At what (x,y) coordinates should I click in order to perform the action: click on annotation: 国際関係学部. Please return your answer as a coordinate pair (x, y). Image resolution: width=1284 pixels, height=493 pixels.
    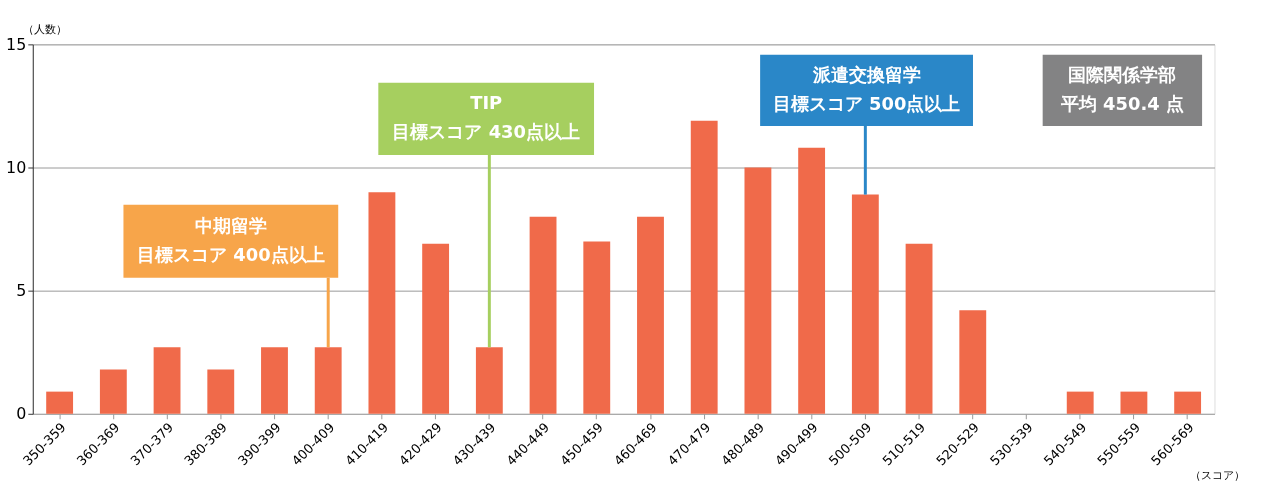
    Looking at the image, I should click on (1122, 75).